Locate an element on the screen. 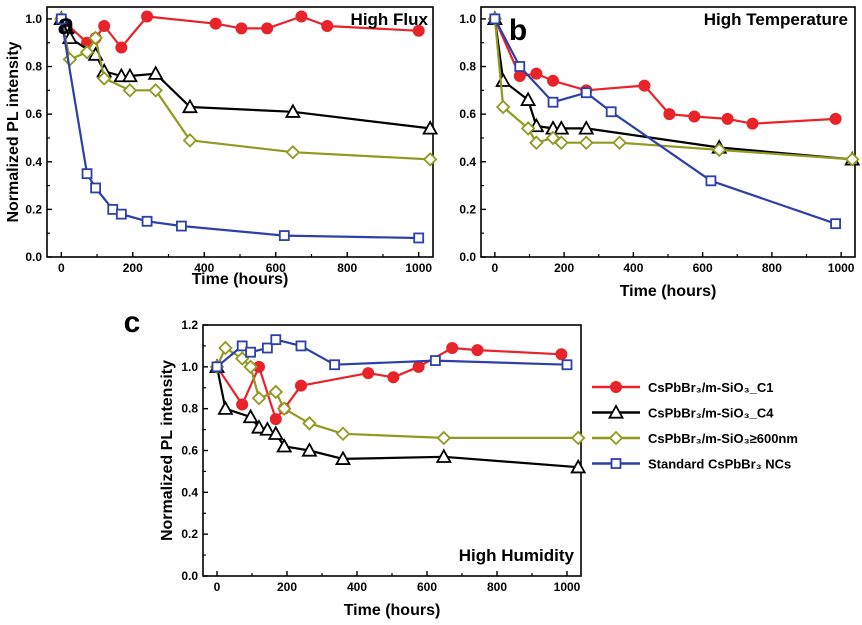  series-line-c1 is located at coordinates (664, 71).